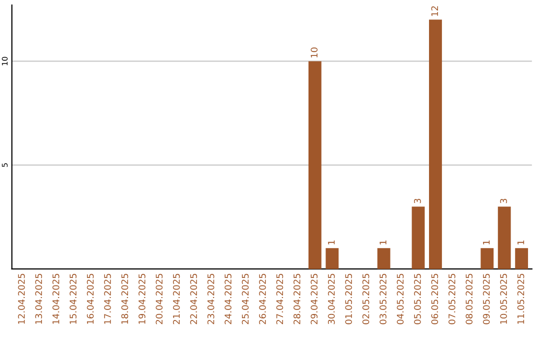 This screenshot has height=340, width=540. I want to click on x-tick-label: 07.05.2025, so click(452, 299).